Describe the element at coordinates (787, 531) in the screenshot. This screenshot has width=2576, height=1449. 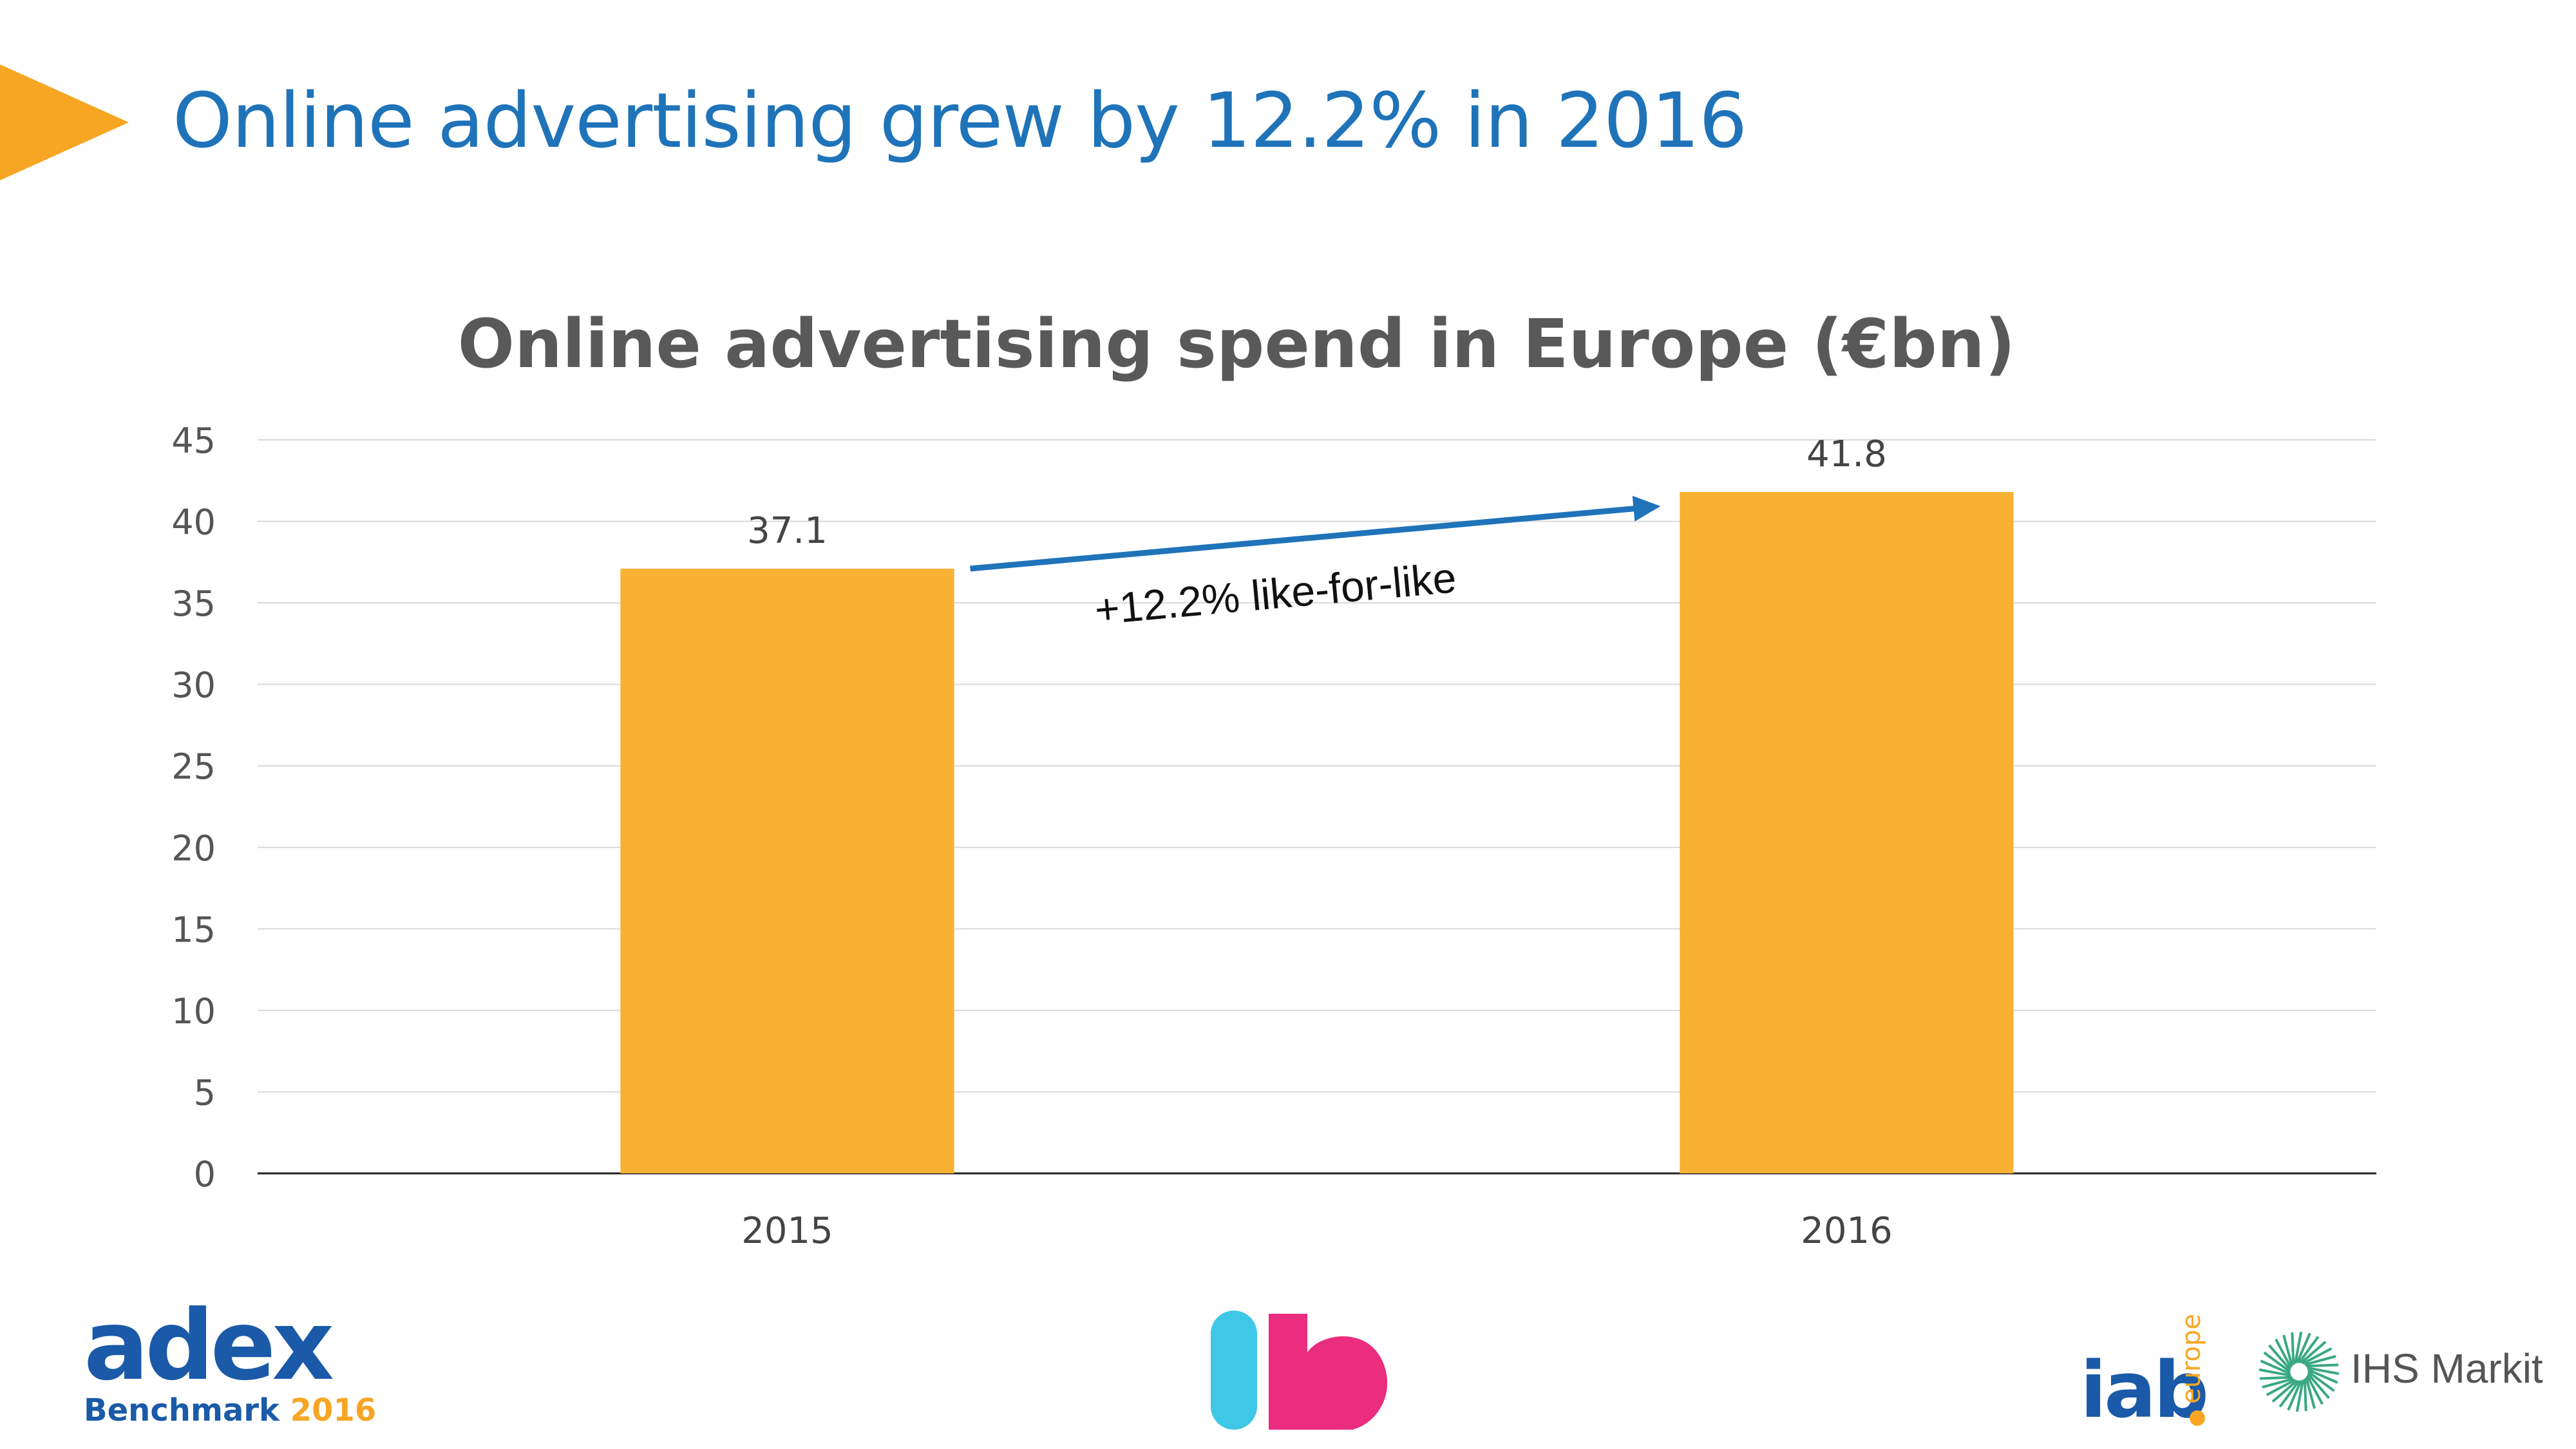
I see `data-label-2015: 37.1` at that location.